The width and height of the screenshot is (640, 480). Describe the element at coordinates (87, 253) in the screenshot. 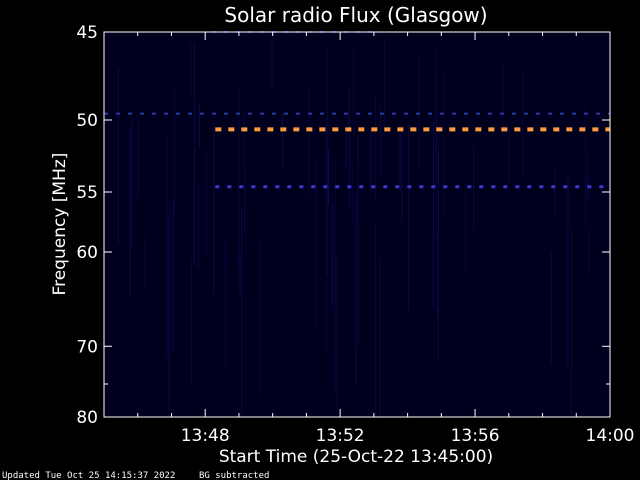

I see `y-tick-label: 60` at that location.